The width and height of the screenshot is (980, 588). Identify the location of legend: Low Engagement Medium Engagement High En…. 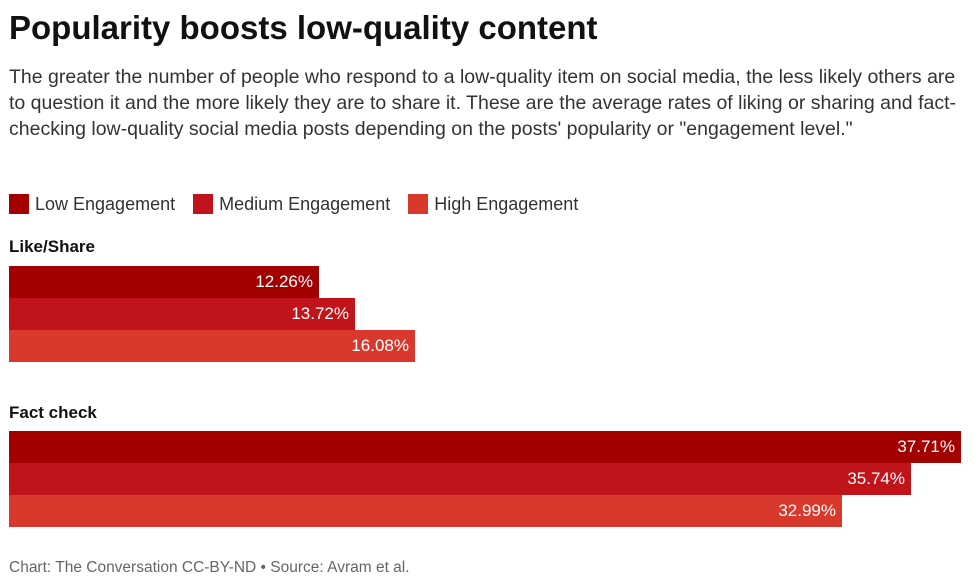
(293, 204).